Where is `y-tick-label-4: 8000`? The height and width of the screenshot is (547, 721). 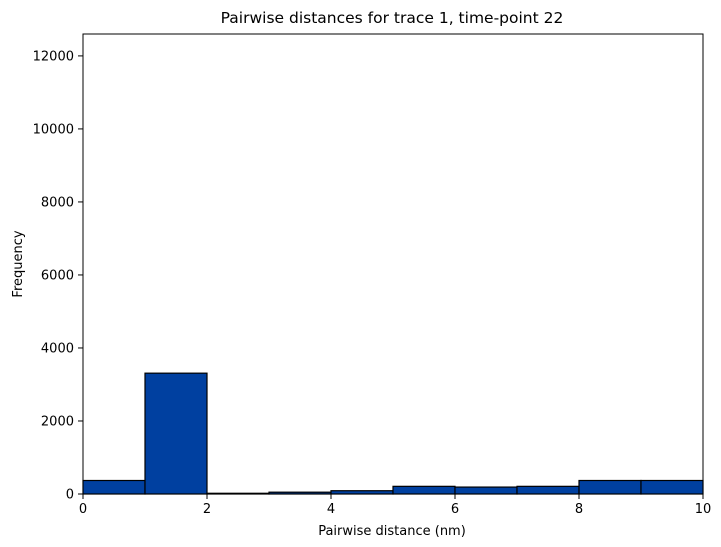
y-tick-label-4: 8000 is located at coordinates (57, 202).